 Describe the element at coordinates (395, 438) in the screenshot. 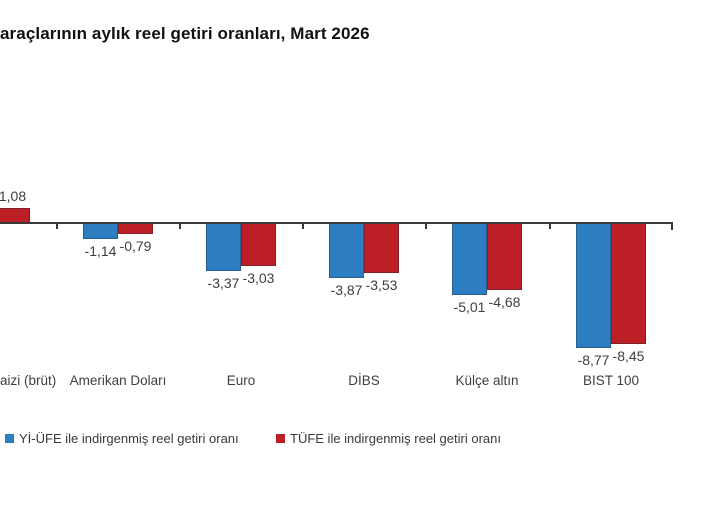

I see `legend-label-tufe: TÜFE ile indirgenmiş reel getiri oranı` at that location.